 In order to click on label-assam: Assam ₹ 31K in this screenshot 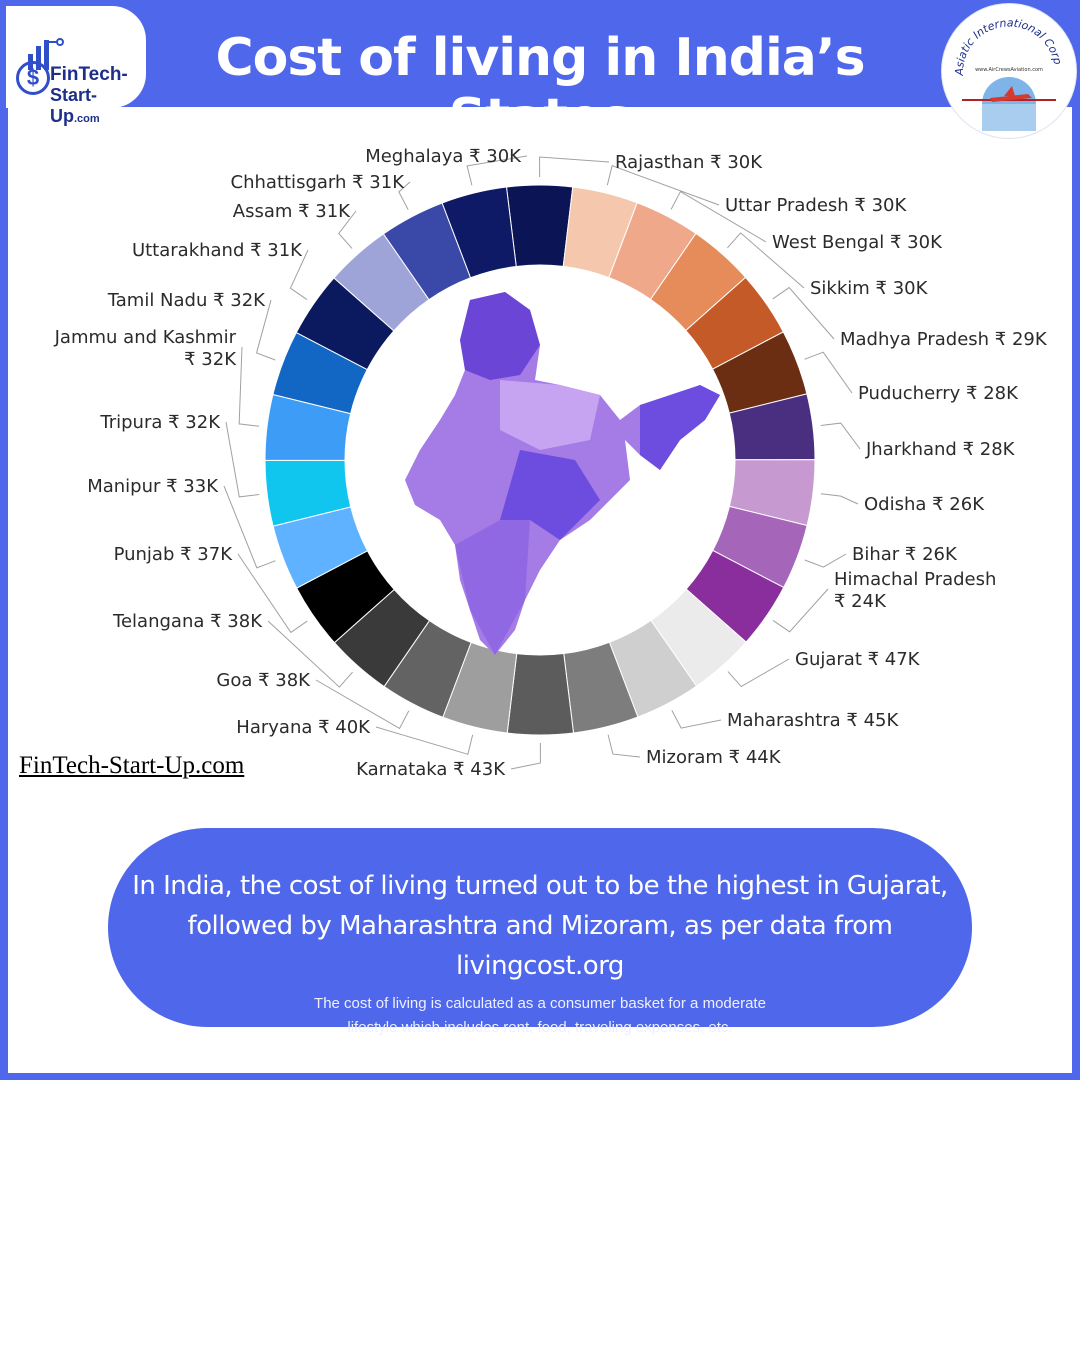, I will do `click(292, 211)`.